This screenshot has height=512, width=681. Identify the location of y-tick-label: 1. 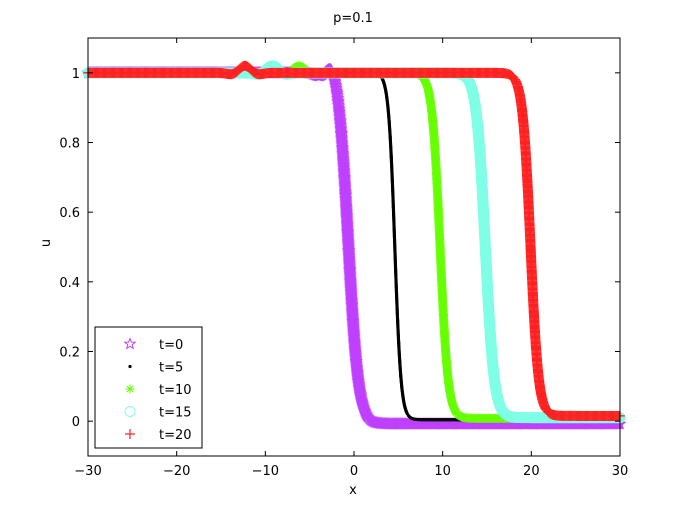
(76, 74).